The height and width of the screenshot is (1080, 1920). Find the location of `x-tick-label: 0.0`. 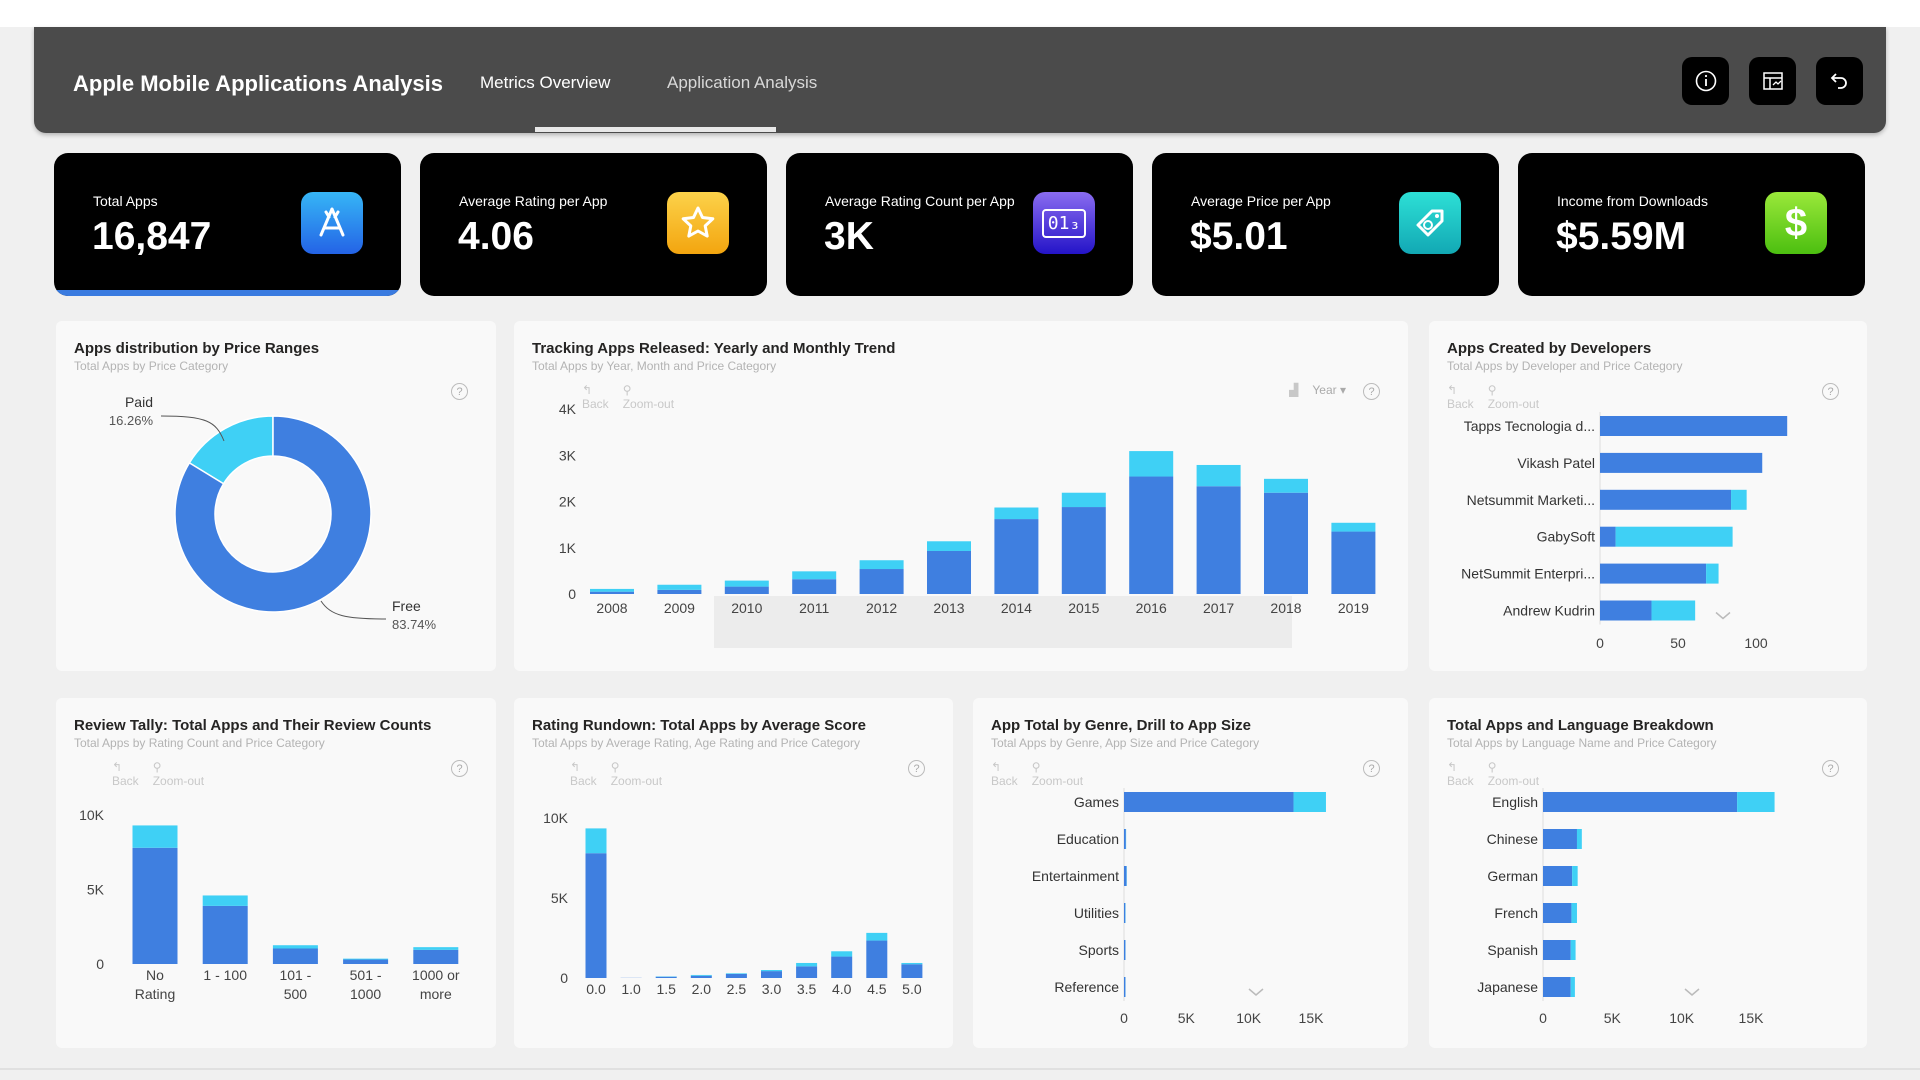

x-tick-label: 0.0 is located at coordinates (596, 989).